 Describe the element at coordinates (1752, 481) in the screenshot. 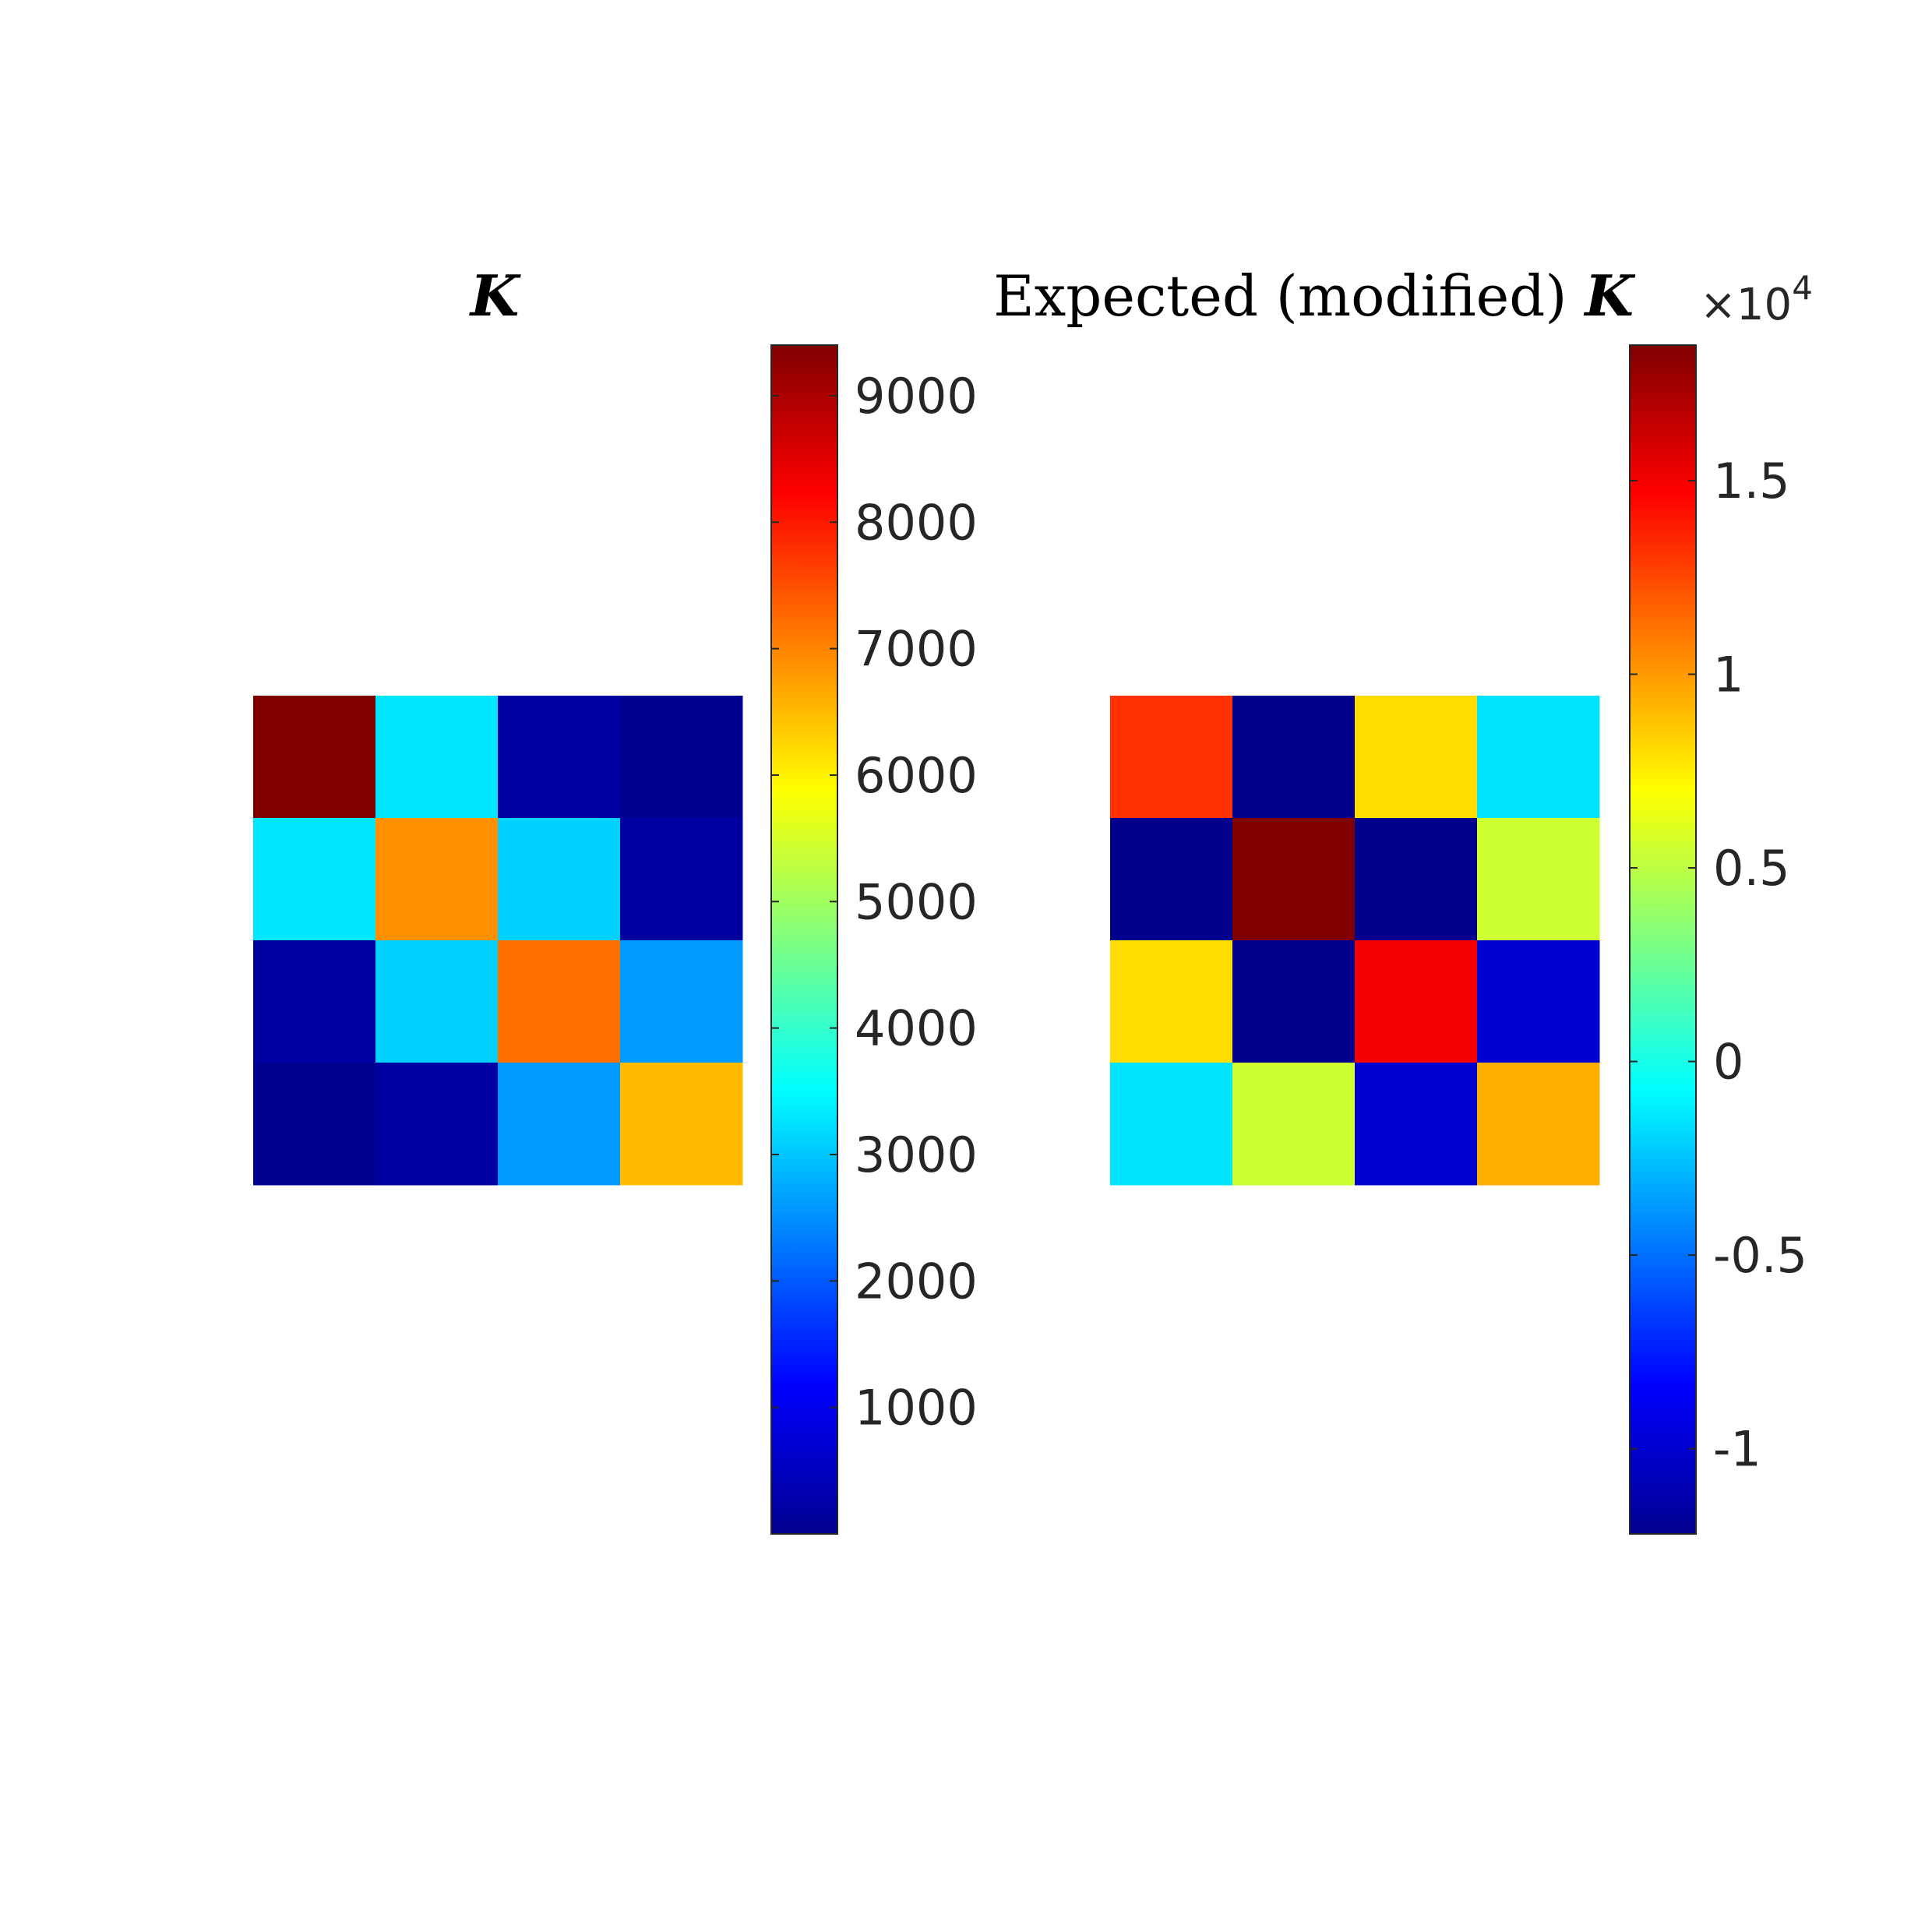

I see `colorbar-tick-label: 1.5` at that location.